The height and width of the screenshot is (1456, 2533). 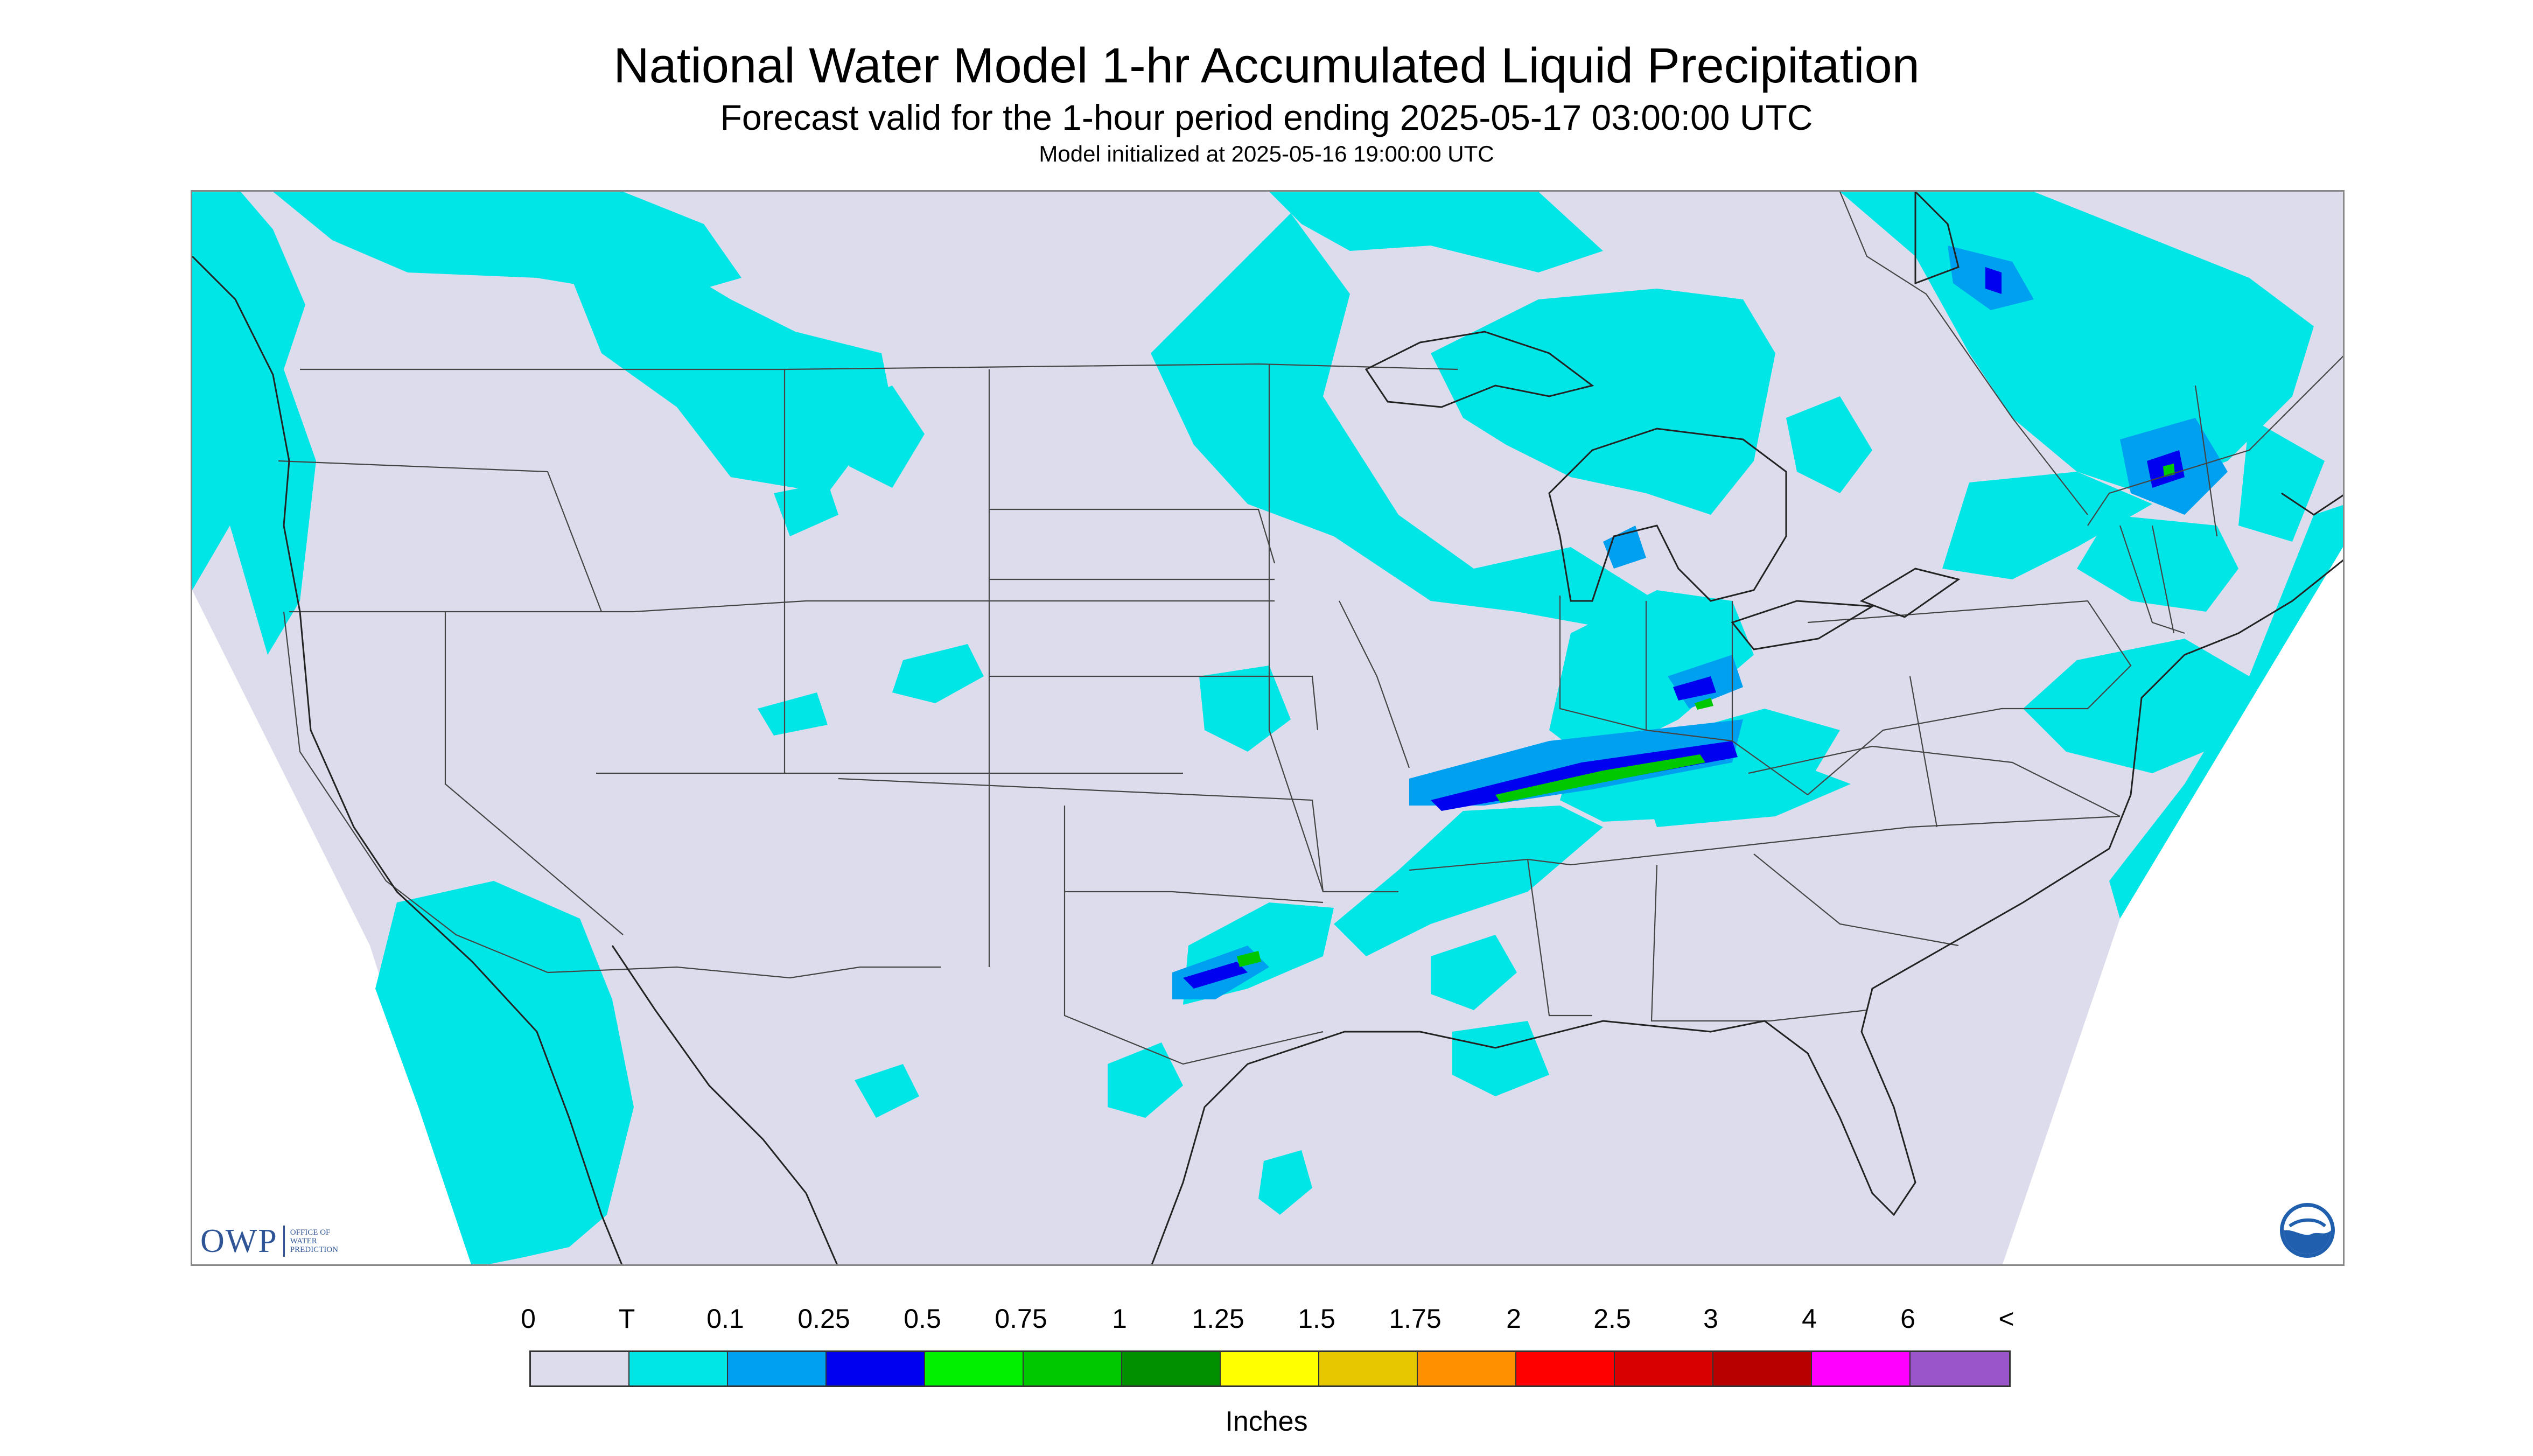 I want to click on legend-label: 4, so click(x=1810, y=1319).